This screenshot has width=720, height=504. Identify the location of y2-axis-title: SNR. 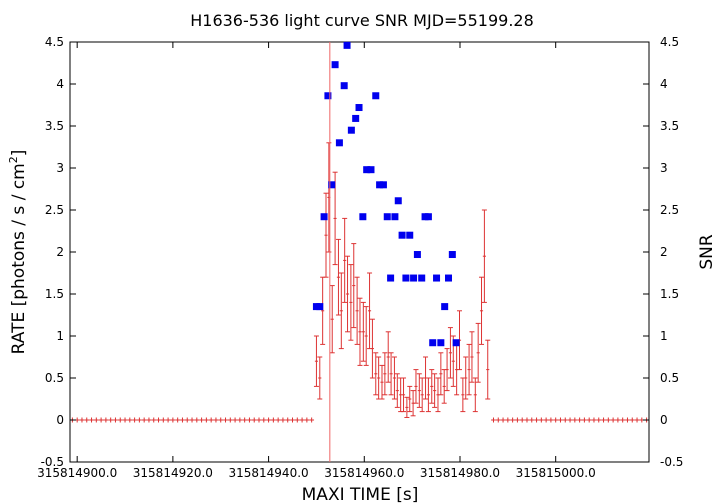
(707, 252).